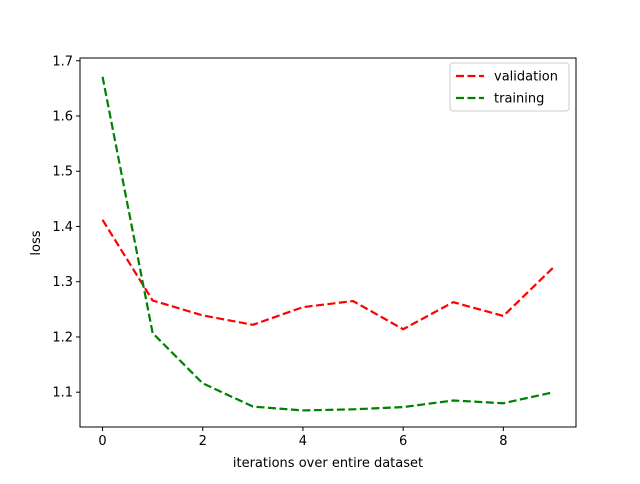 The image size is (640, 484). Describe the element at coordinates (62, 117) in the screenshot. I see `y-tick-label: 1.6` at that location.